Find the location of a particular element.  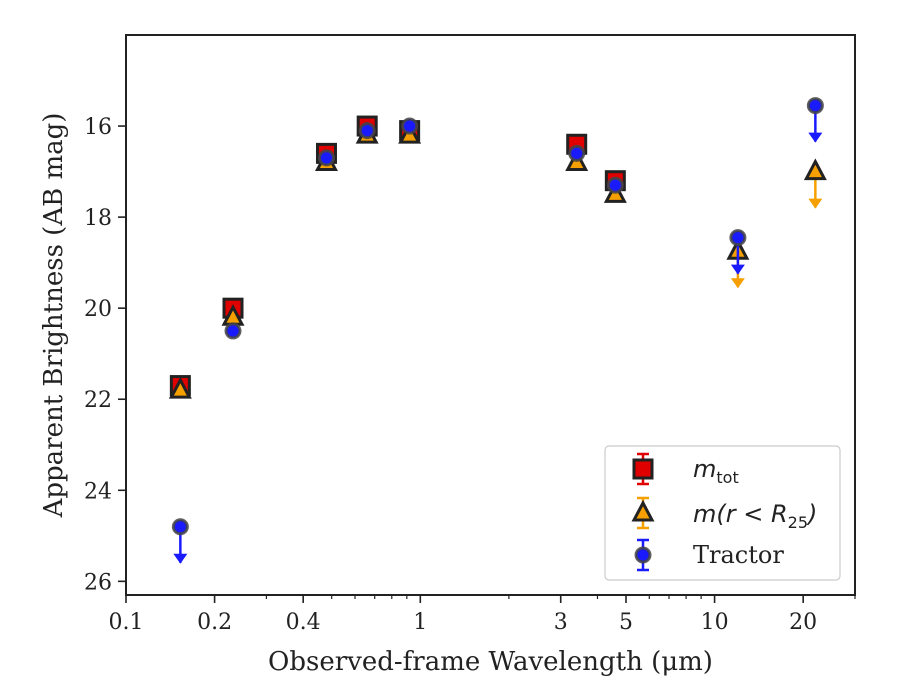

y-tick-label: 16 is located at coordinates (98, 127).